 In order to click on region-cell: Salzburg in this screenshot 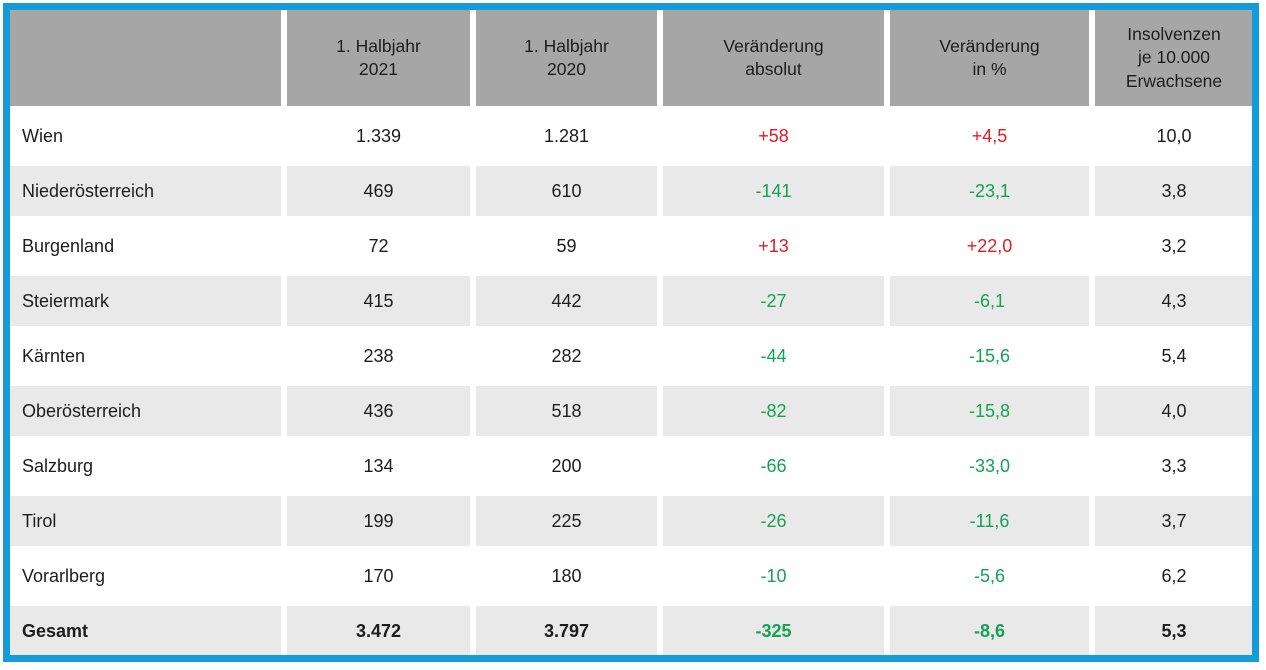, I will do `click(145, 466)`.